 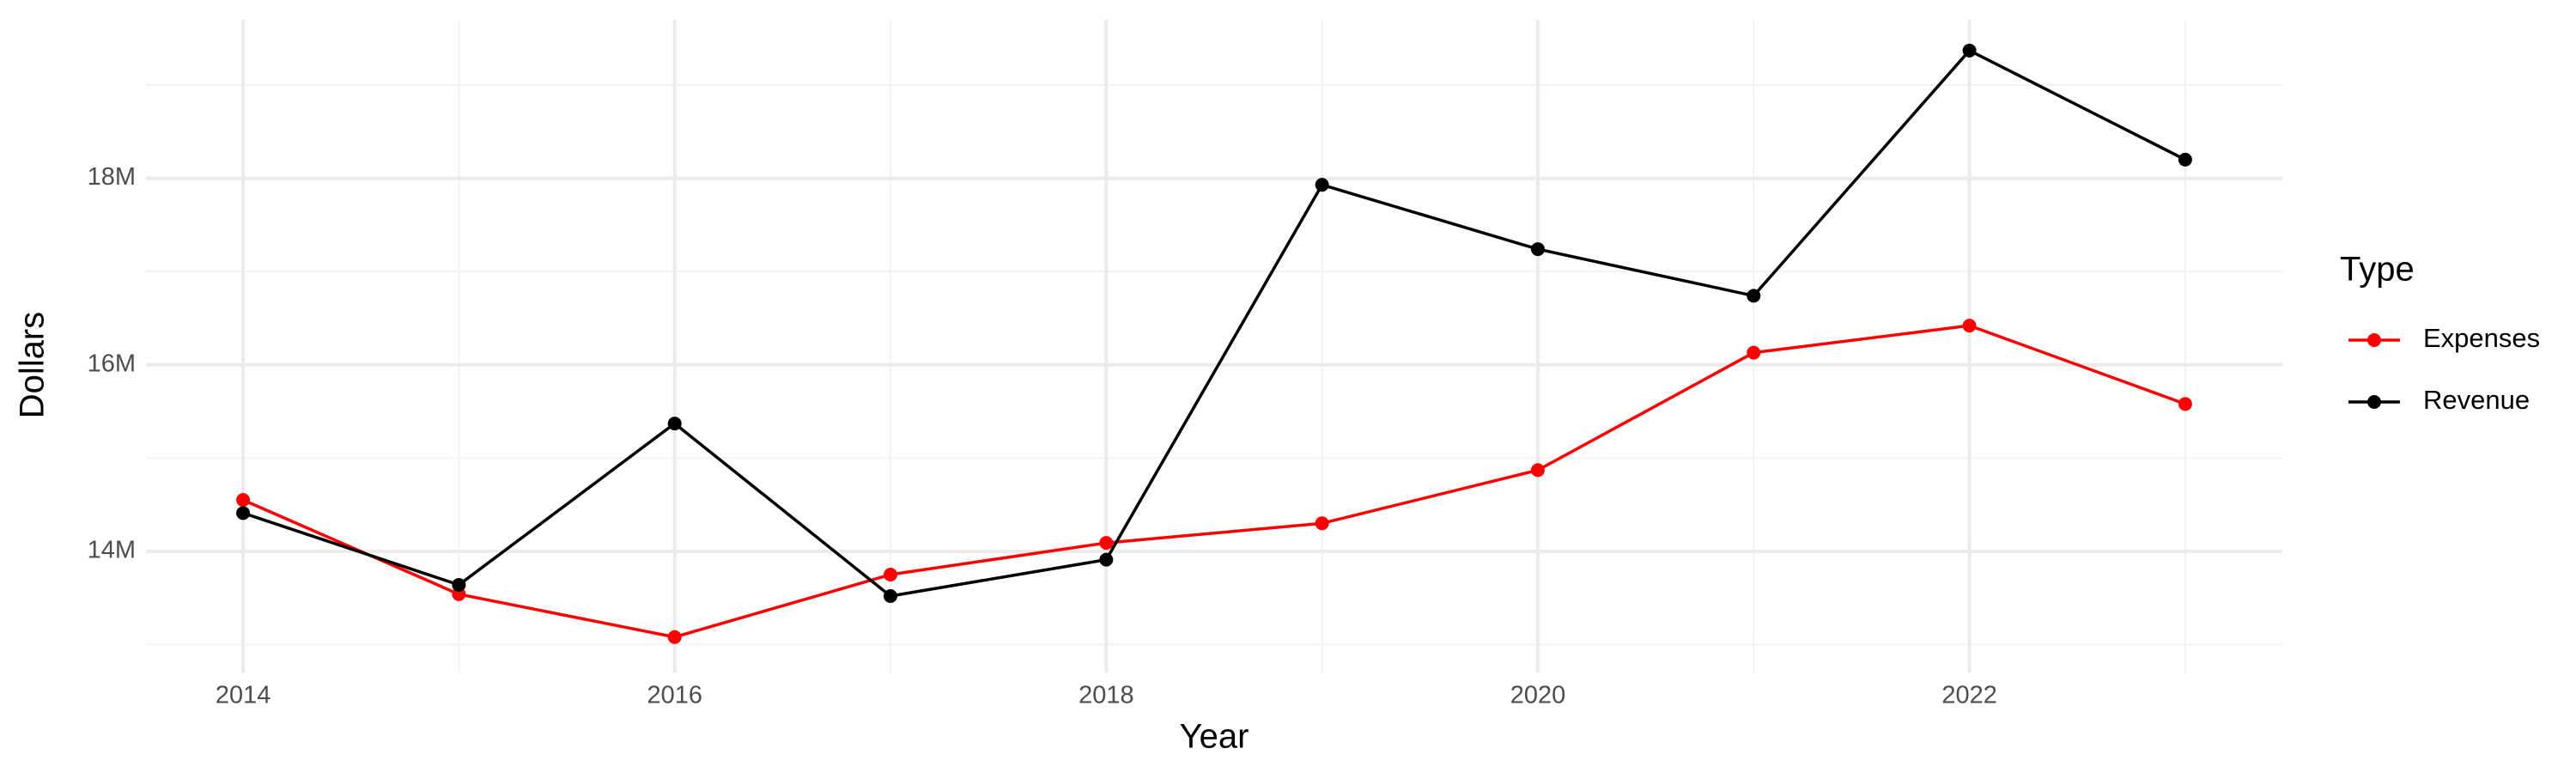 I want to click on y-tick-label: 18M, so click(x=112, y=177).